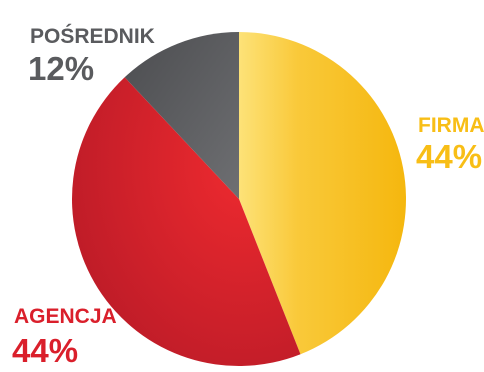  Describe the element at coordinates (61, 68) in the screenshot. I see `slice-value-posrednik: 12%` at that location.